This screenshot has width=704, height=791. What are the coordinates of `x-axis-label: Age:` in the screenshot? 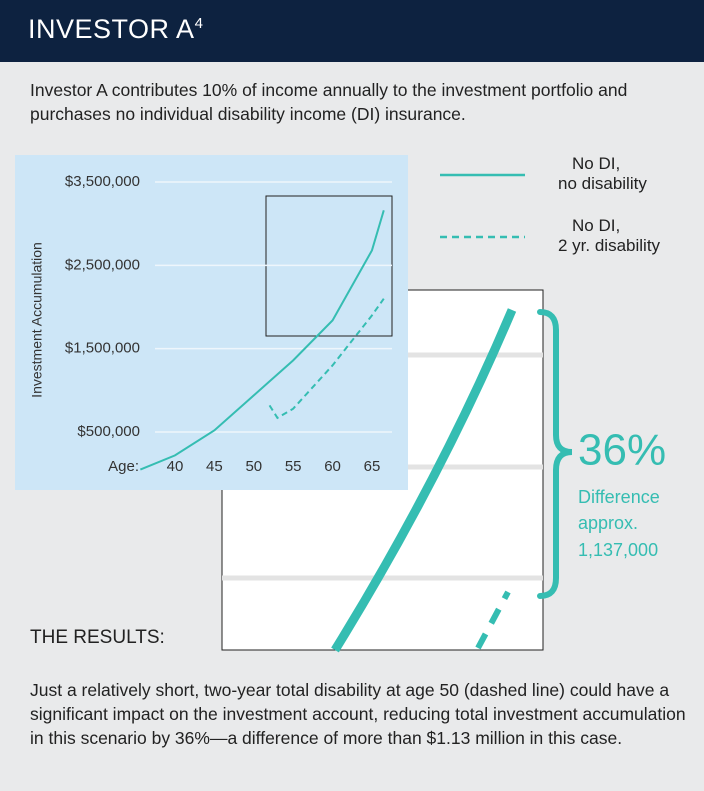 It's located at (123, 466).